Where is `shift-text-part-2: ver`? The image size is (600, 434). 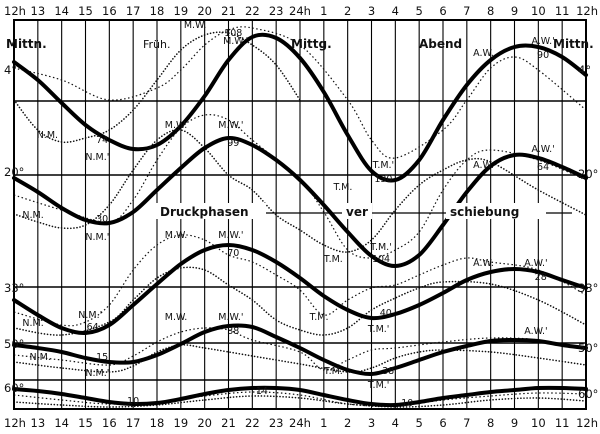
shift-text-part-2: ver is located at coordinates (357, 212).